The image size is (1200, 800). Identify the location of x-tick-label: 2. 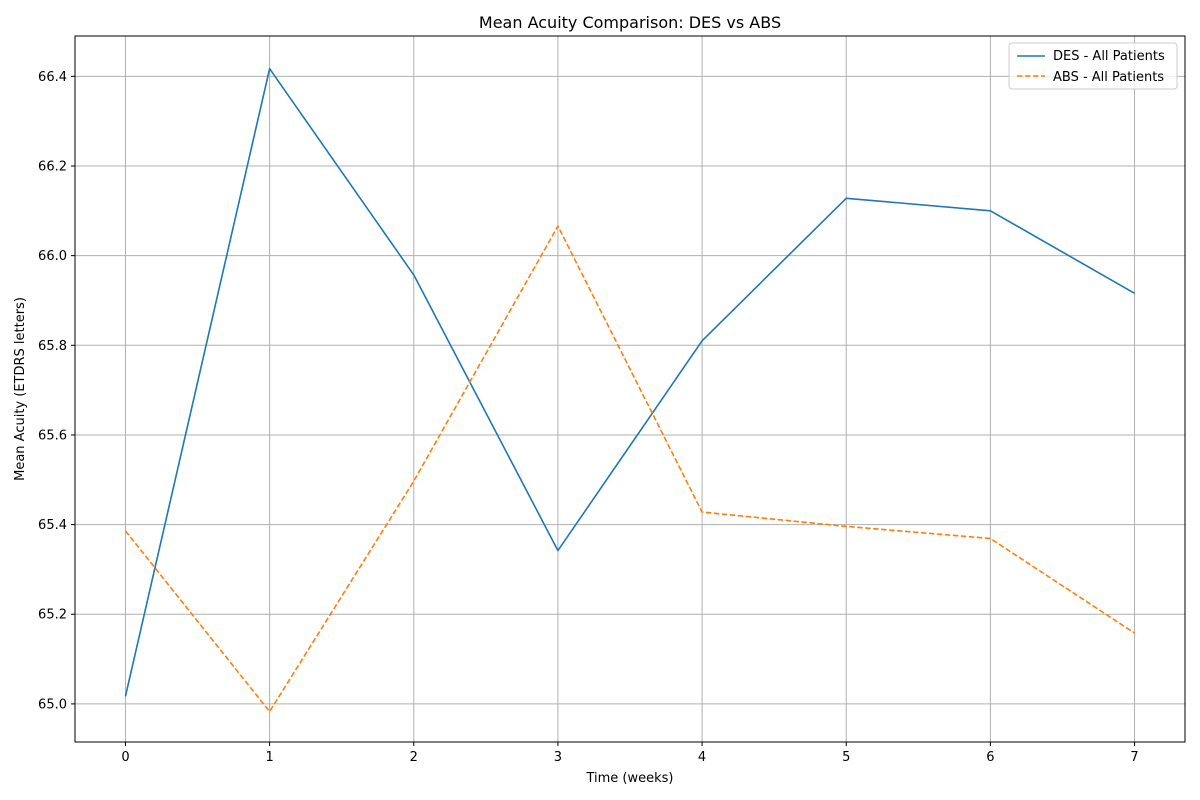
(414, 757).